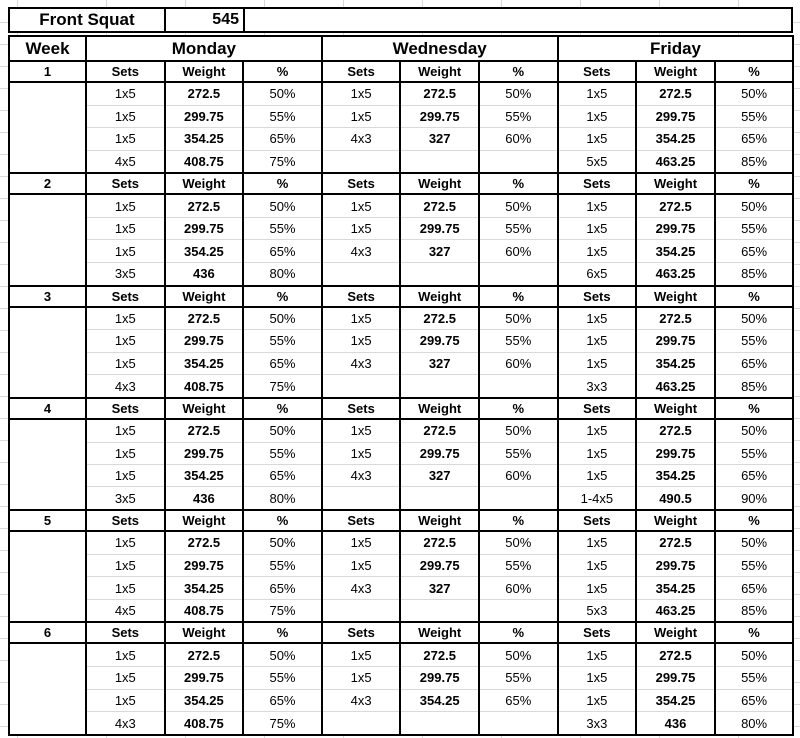 The height and width of the screenshot is (738, 800). I want to click on week-header-cell: Week, so click(47, 48).